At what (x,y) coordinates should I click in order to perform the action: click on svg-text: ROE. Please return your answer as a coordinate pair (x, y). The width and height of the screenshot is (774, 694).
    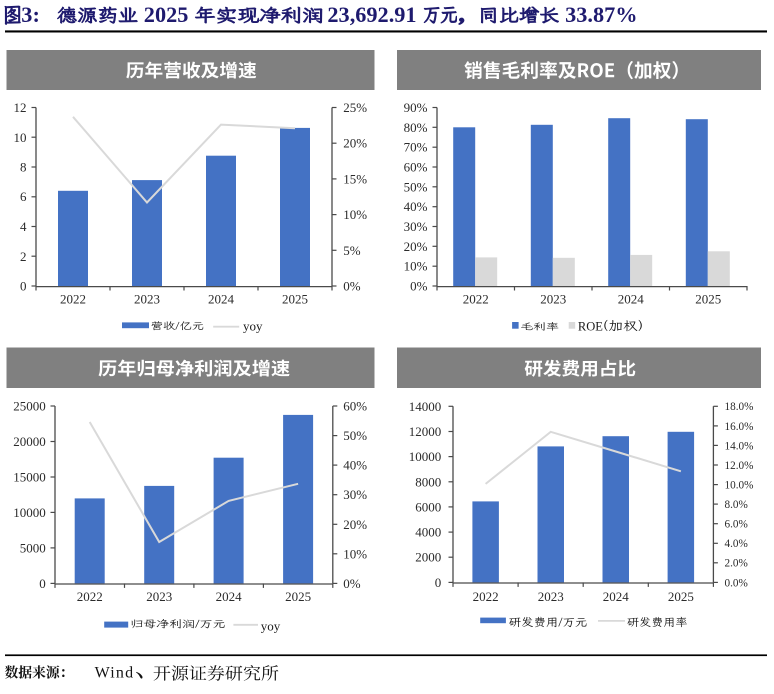
    Looking at the image, I should click on (590, 327).